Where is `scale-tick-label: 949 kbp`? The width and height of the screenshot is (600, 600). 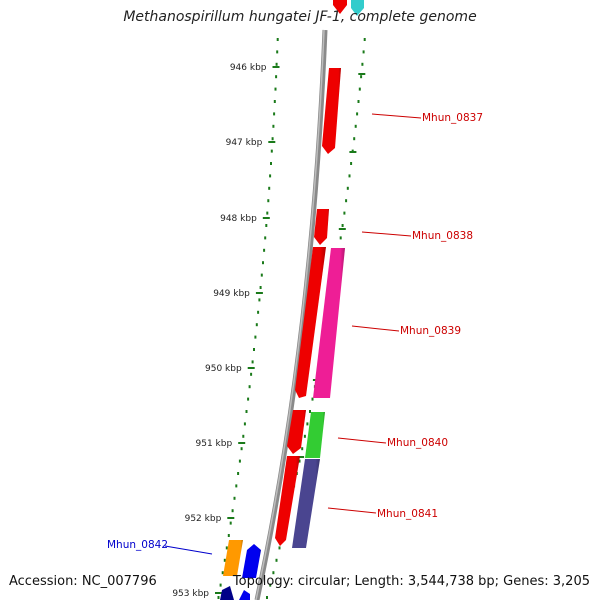
scale-tick-label: 949 kbp is located at coordinates (231, 294).